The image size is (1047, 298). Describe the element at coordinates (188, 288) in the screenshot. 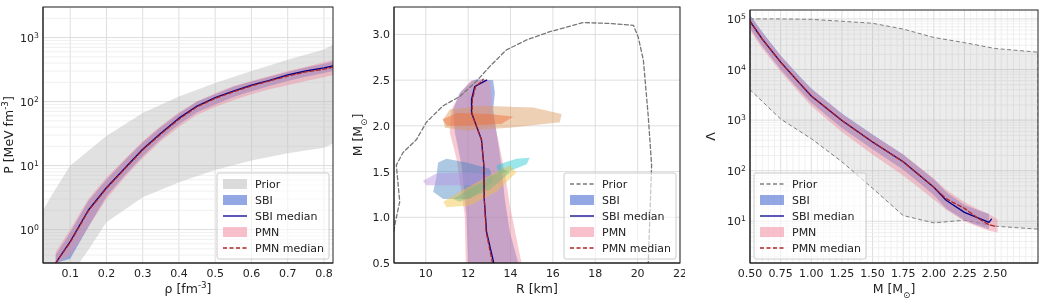

I see `x-axis-title: ρ [fm$^{-3}$]` at that location.